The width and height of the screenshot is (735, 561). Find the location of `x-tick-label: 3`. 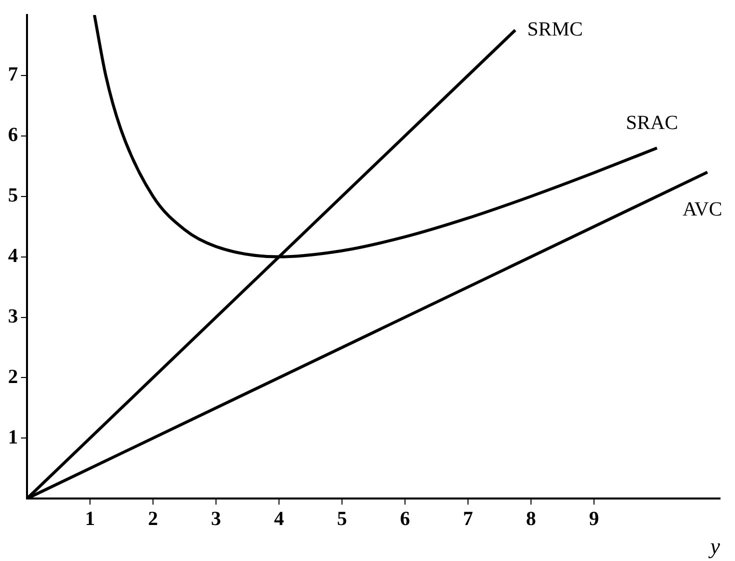

x-tick-label: 3 is located at coordinates (216, 519).